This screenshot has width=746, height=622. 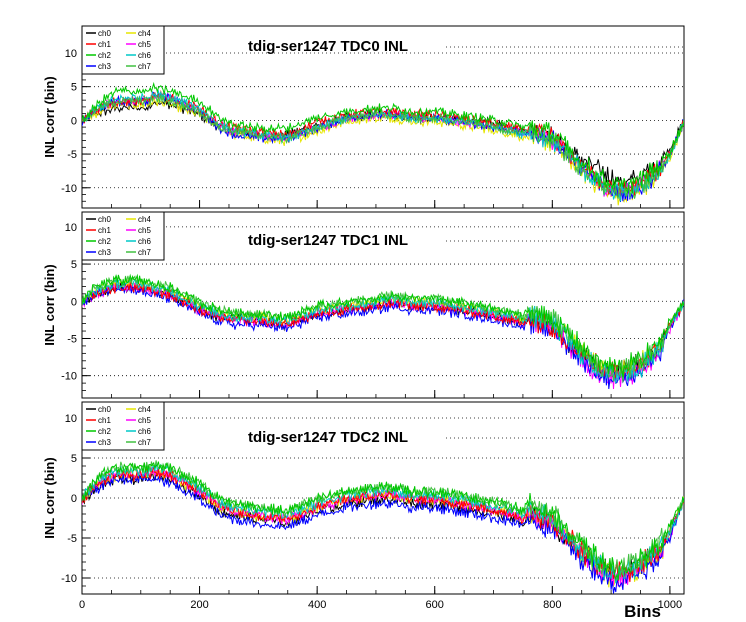 I want to click on chart-title: tdig-ser1247 TDC2 INL, so click(x=328, y=437).